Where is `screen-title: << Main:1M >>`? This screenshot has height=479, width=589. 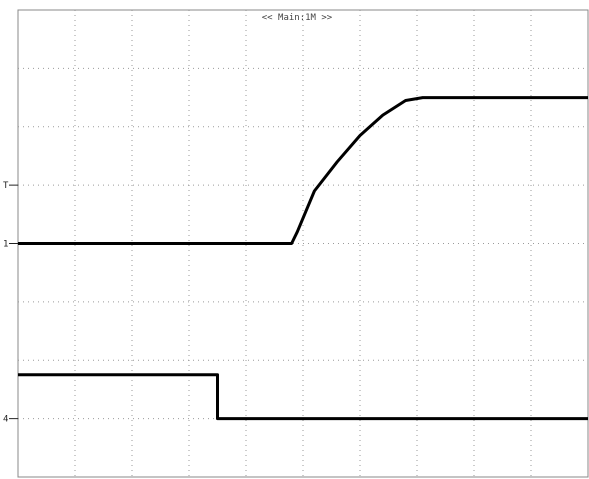 screen-title: << Main:1M >> is located at coordinates (297, 18).